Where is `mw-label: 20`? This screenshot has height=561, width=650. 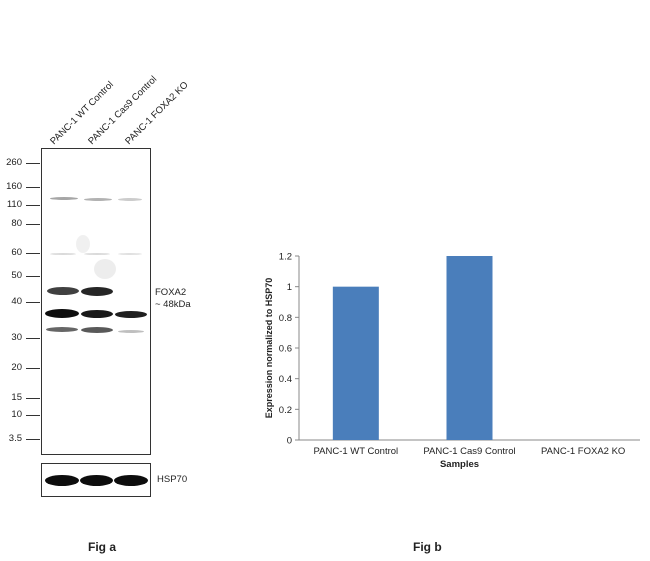
mw-label: 20 is located at coordinates (16, 367).